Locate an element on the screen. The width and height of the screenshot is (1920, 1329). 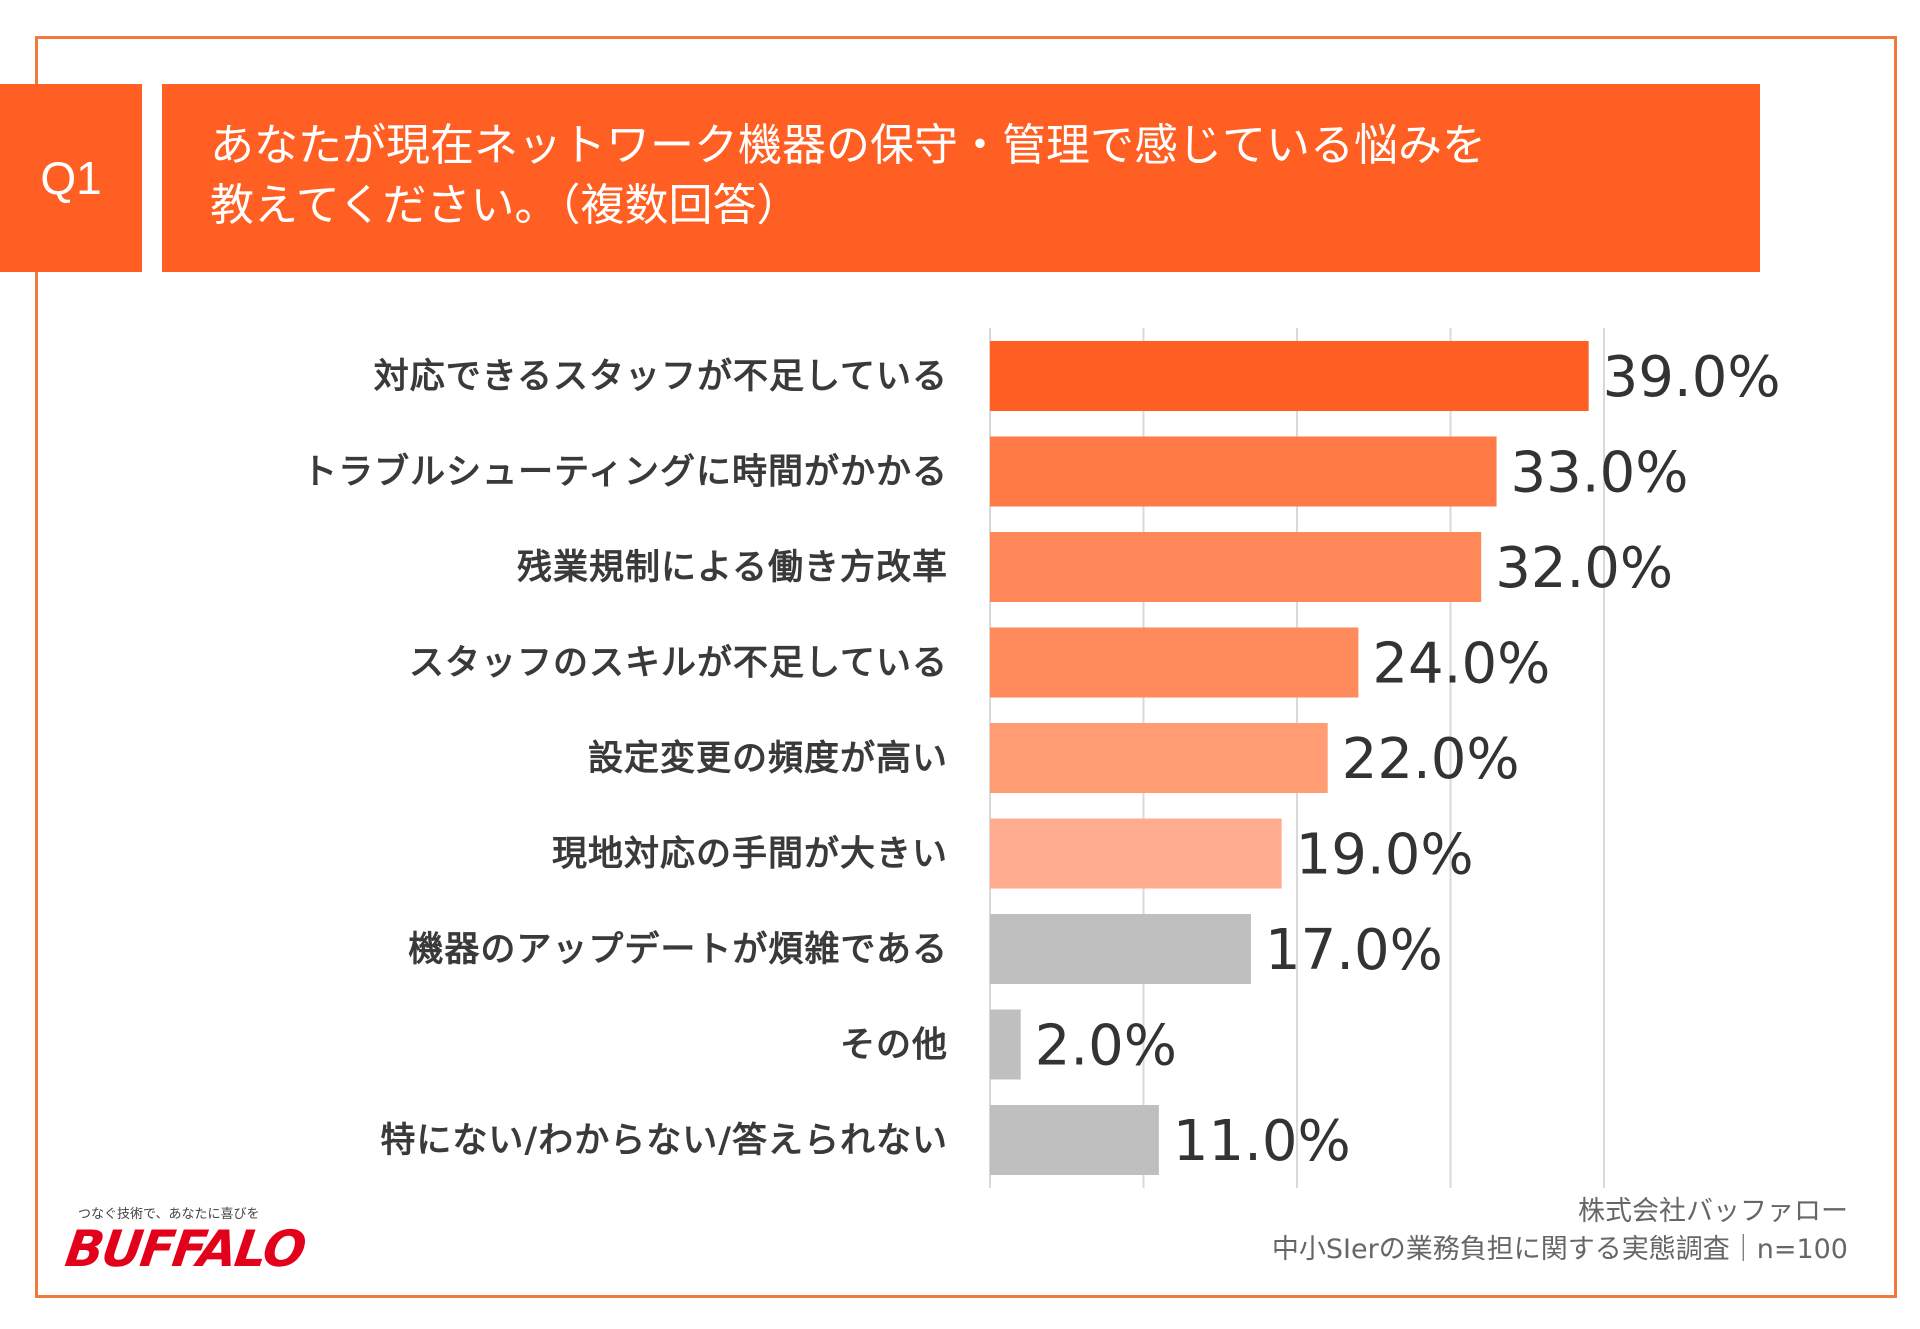
question-line-1: あなたが現在ネットワーク機器の保守・管理で感じている悩みを is located at coordinates (848, 145).